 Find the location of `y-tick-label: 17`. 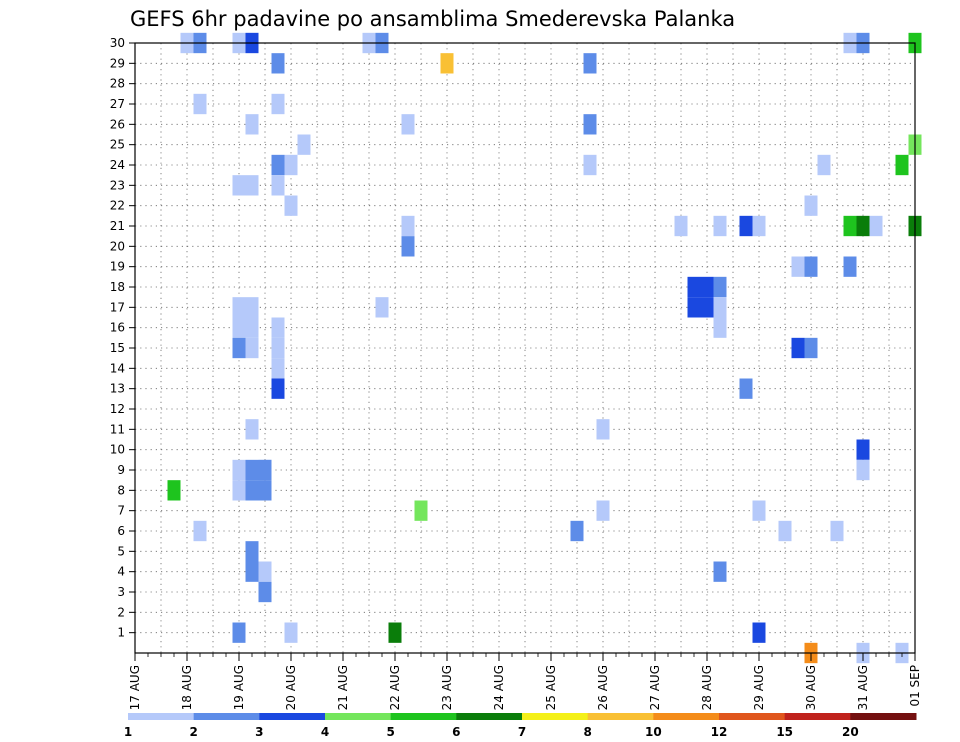

y-tick-label: 17 is located at coordinates (117, 307).